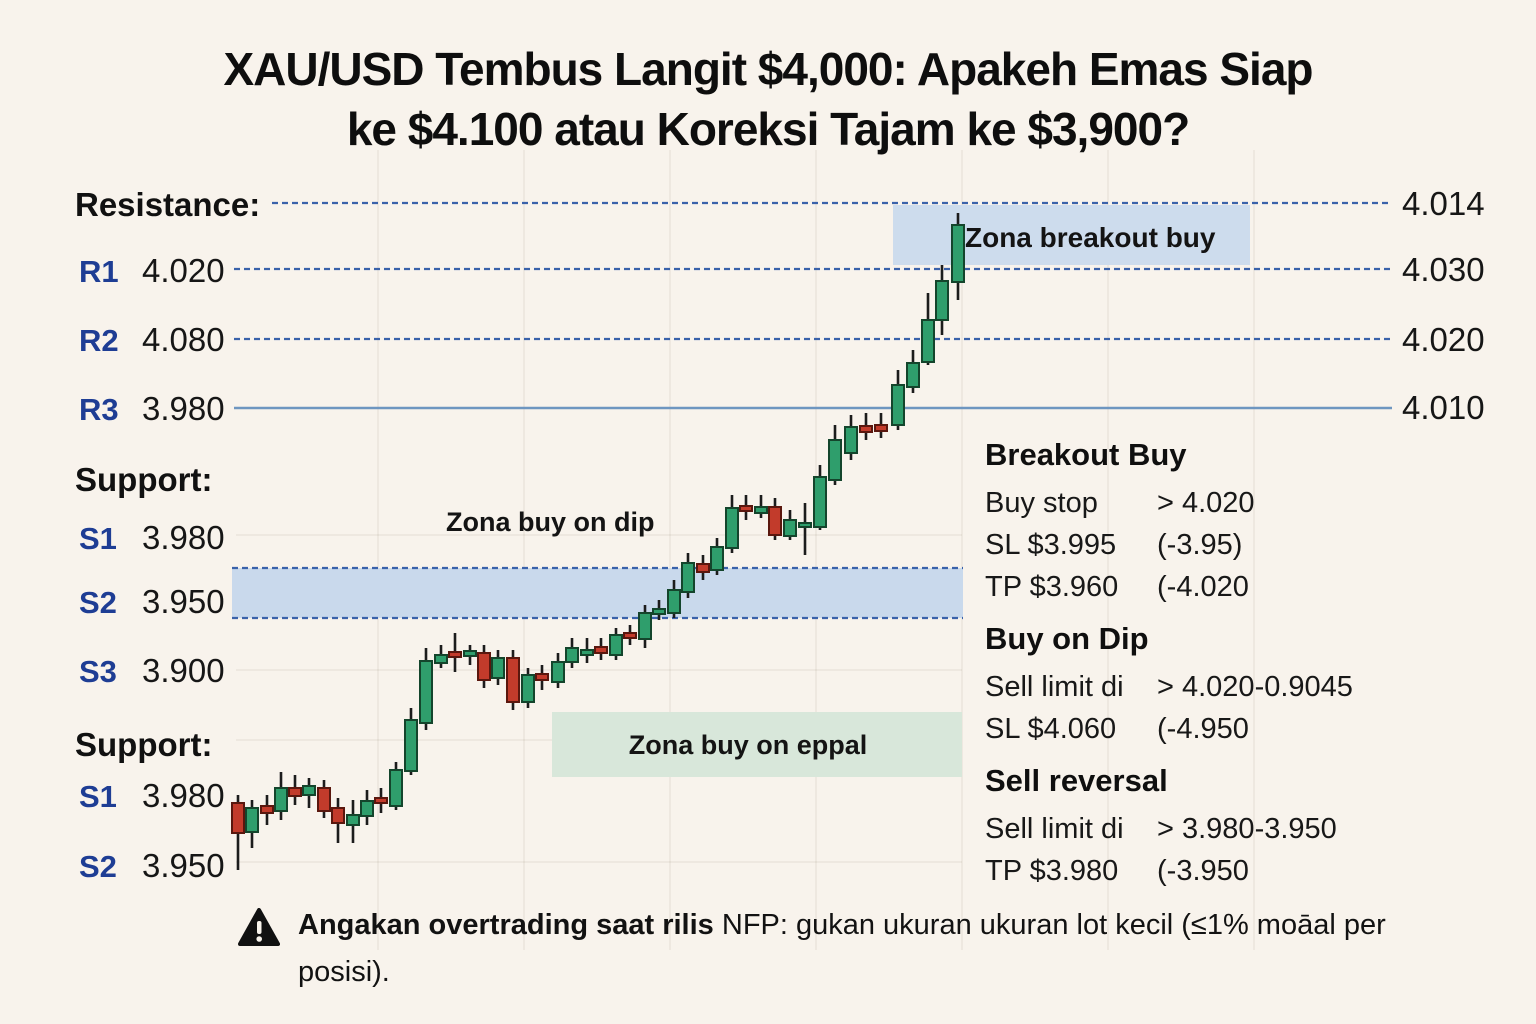 The image size is (1536, 1024). I want to click on right-axis-tick: 4.010, so click(1443, 407).